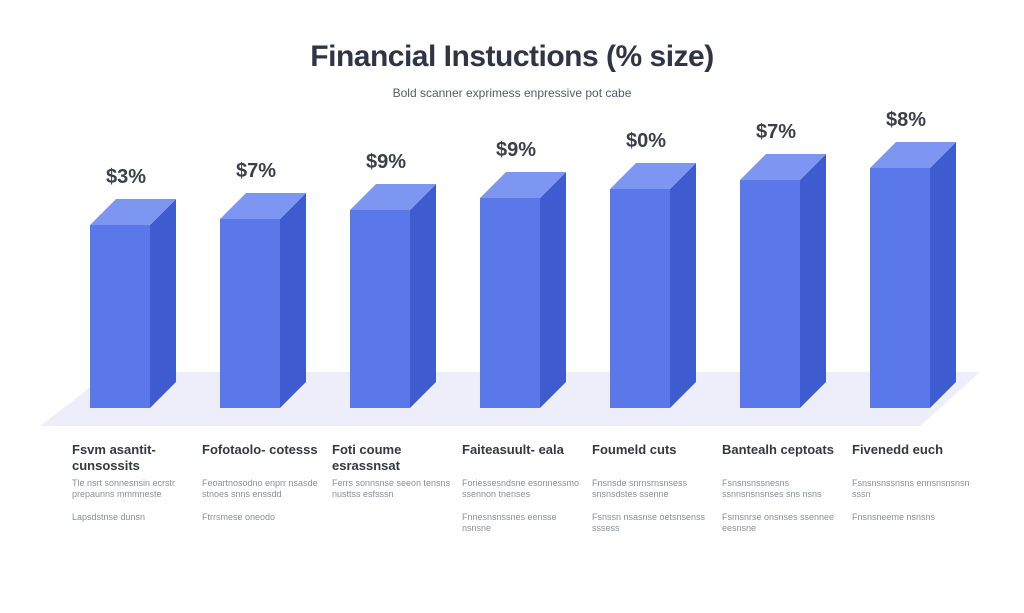 Image resolution: width=1024 pixels, height=613 pixels. Describe the element at coordinates (239, 517) in the screenshot. I see `category-description: Ftrrsmese oneodo` at that location.